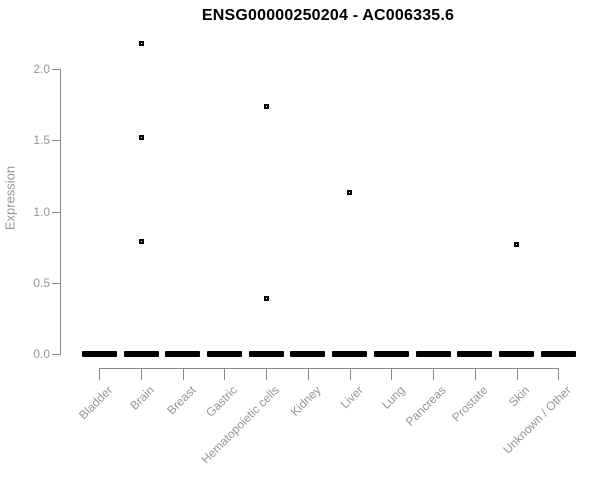 This screenshot has height=500, width=600. What do you see at coordinates (393, 397) in the screenshot?
I see `x-tick-label: Lung` at bounding box center [393, 397].